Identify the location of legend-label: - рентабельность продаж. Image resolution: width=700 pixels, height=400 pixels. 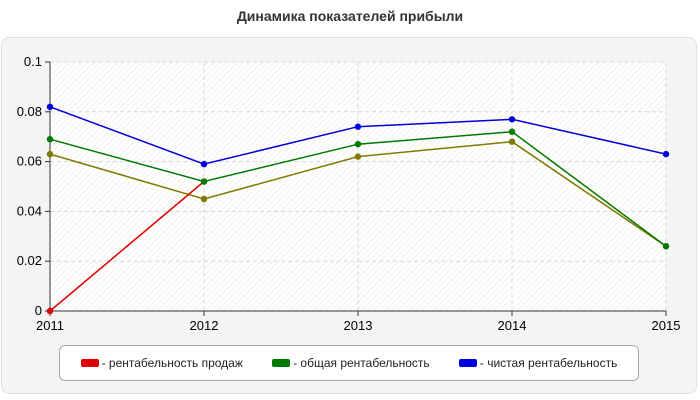
(172, 363).